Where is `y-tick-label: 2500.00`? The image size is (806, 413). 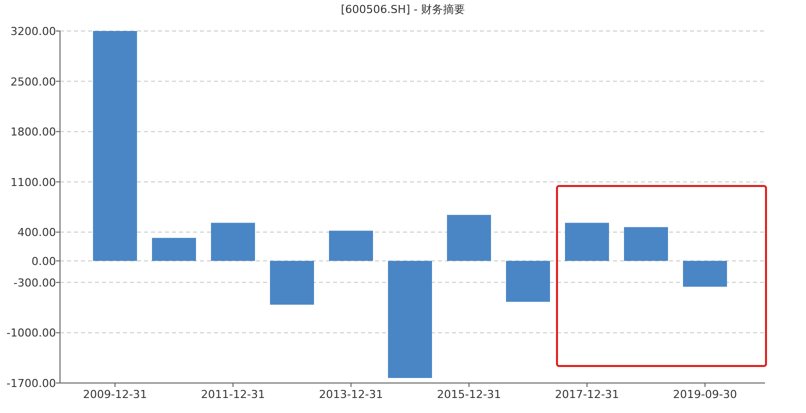 y-tick-label: 2500.00 is located at coordinates (33, 81).